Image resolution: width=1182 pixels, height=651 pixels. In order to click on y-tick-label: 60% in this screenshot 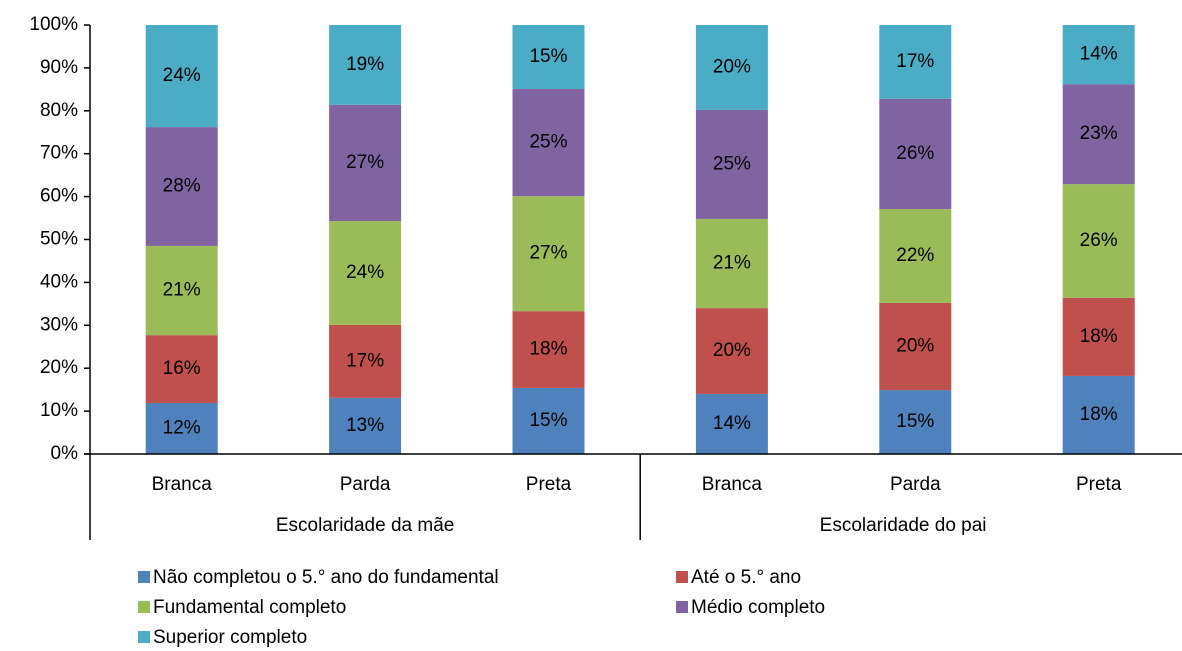, I will do `click(59, 196)`.